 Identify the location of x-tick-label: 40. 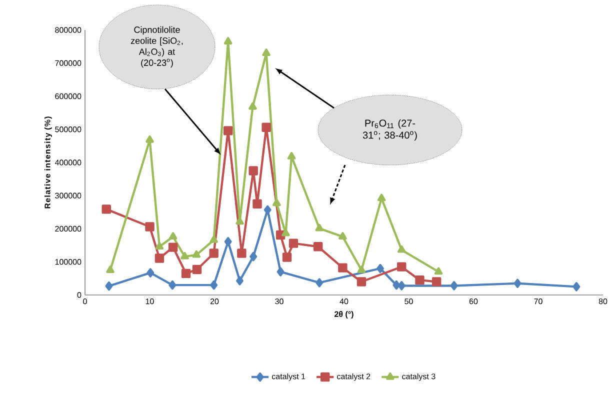
(344, 301).